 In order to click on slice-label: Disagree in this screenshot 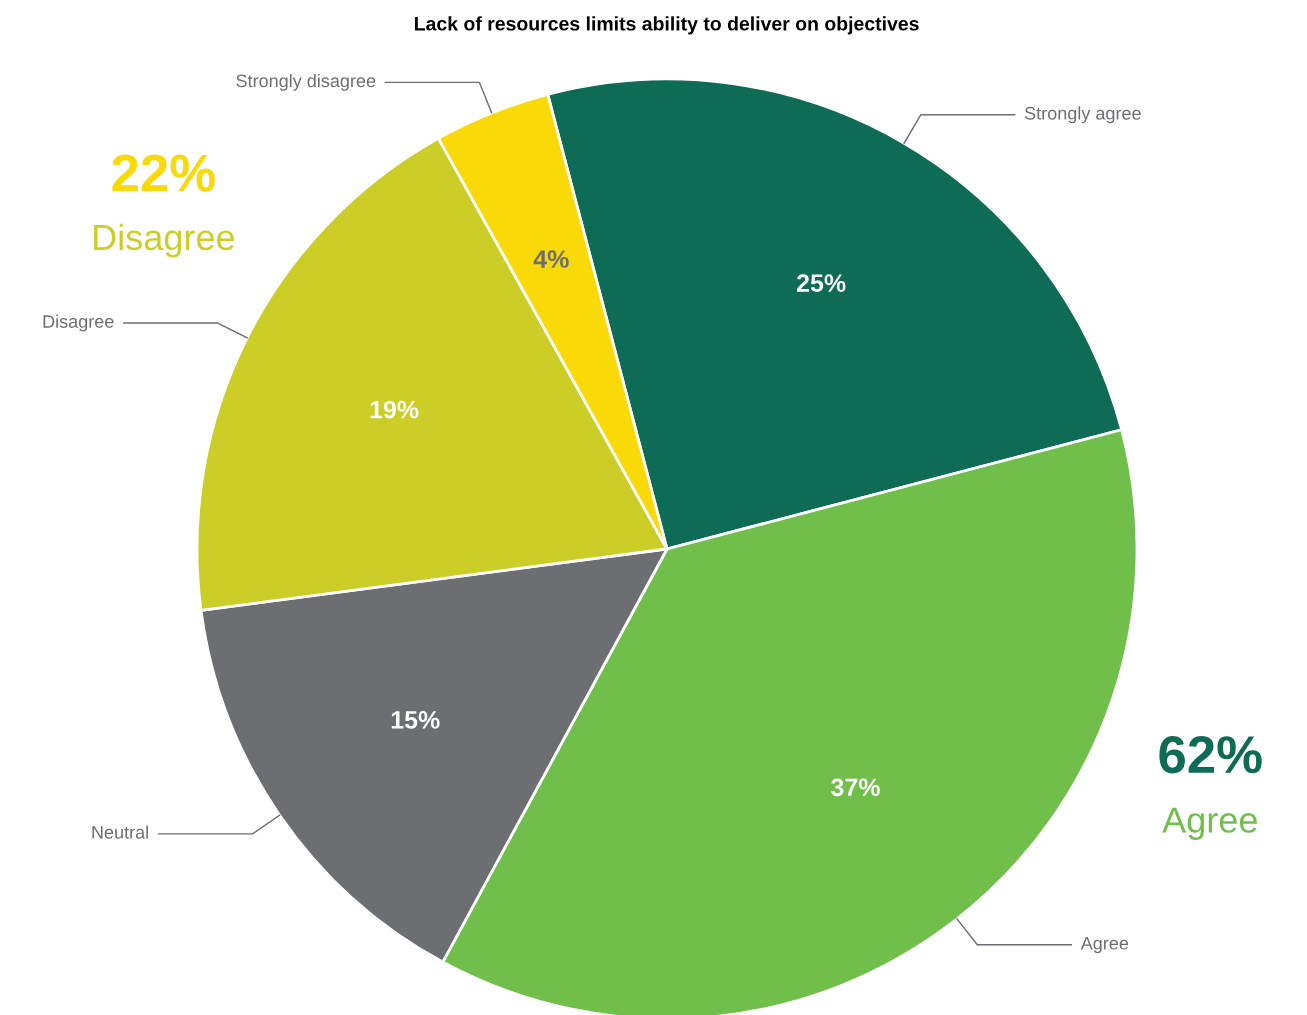, I will do `click(78, 323)`.